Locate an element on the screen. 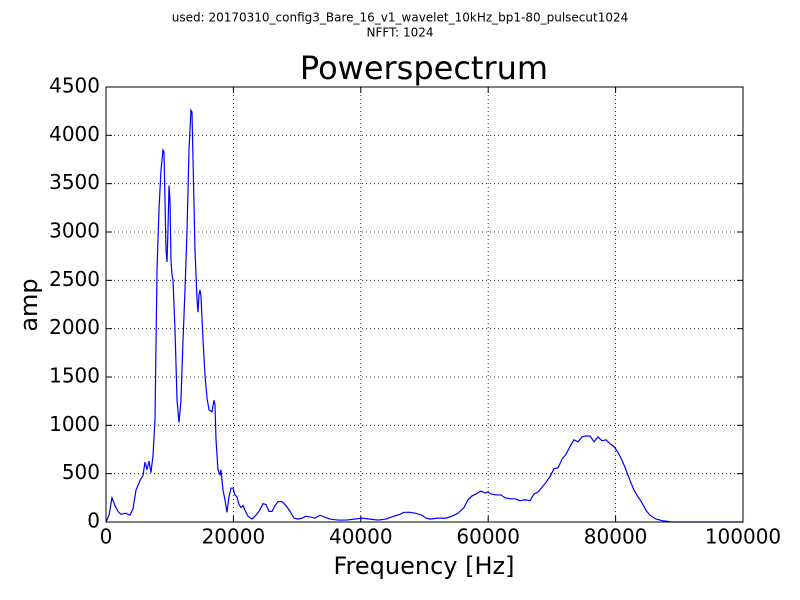 The width and height of the screenshot is (800, 600). y-tick-label: 2500 is located at coordinates (74, 279).